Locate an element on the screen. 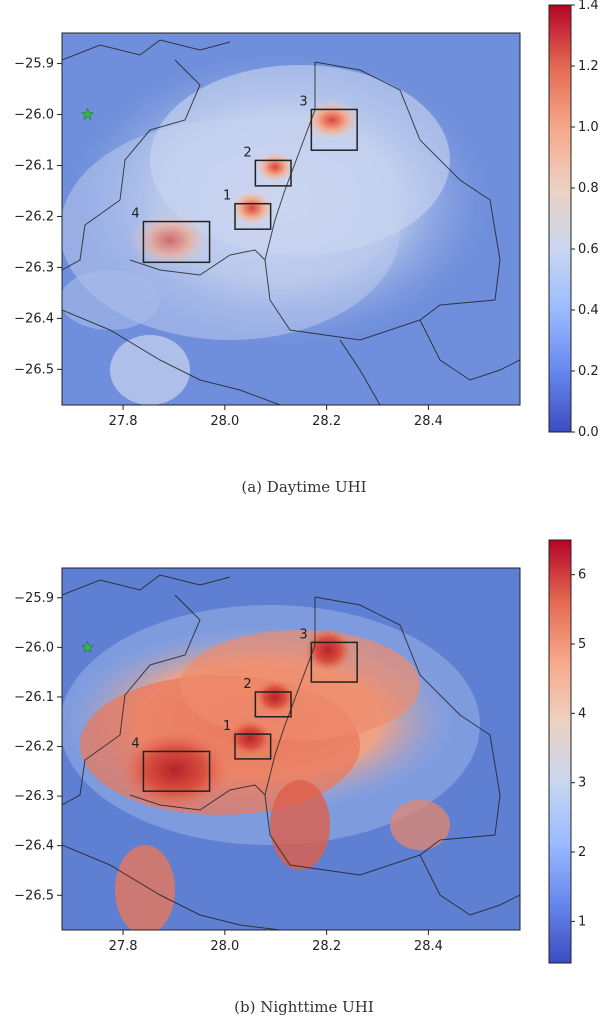 The width and height of the screenshot is (608, 1024). nighttime-x-tick-label: 27.8 is located at coordinates (123, 946).